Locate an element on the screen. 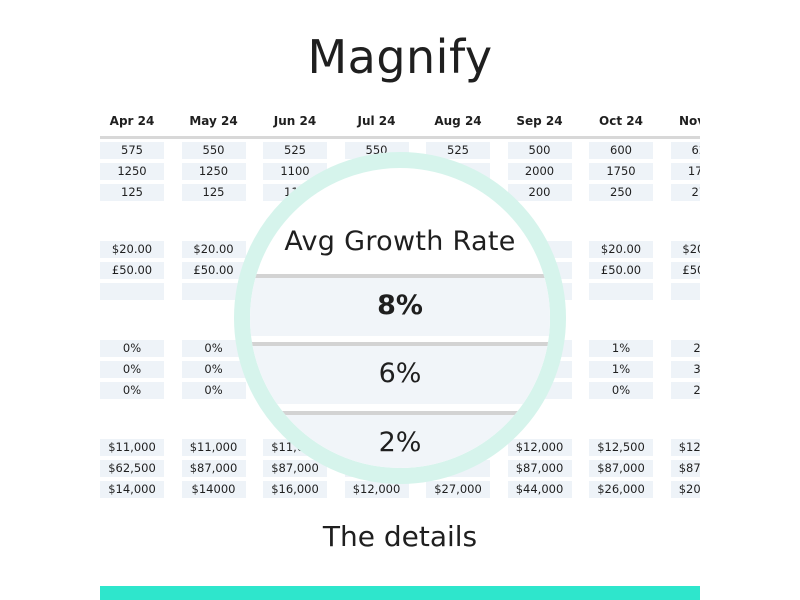 The image size is (800, 600). table-cell: $27,000 is located at coordinates (458, 489).